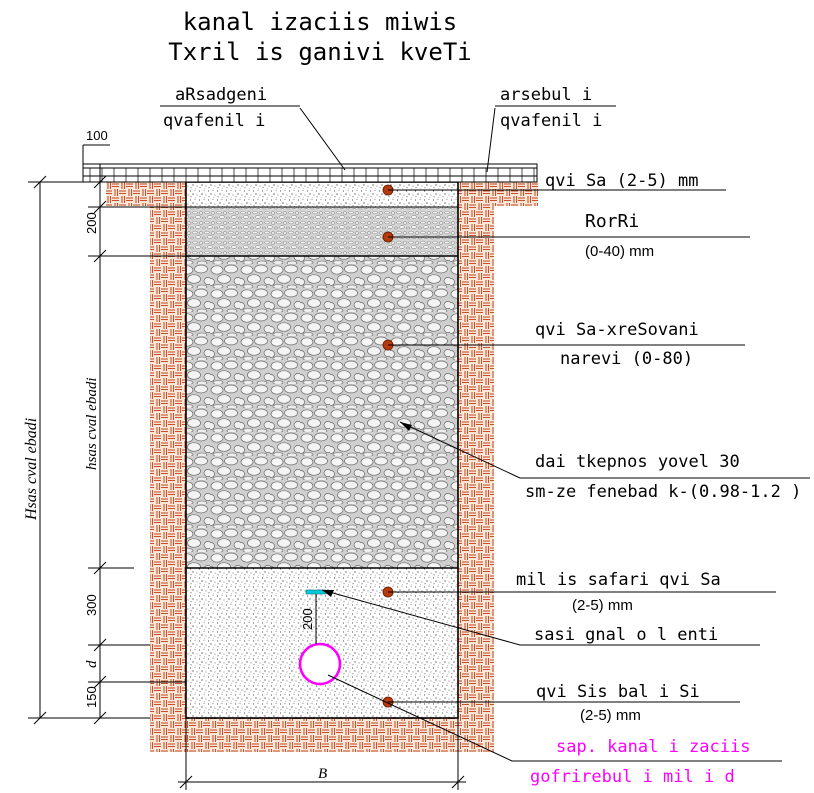 This screenshot has height=793, width=814. What do you see at coordinates (320, 664) in the screenshot?
I see `corrugated-pipe` at bounding box center [320, 664].